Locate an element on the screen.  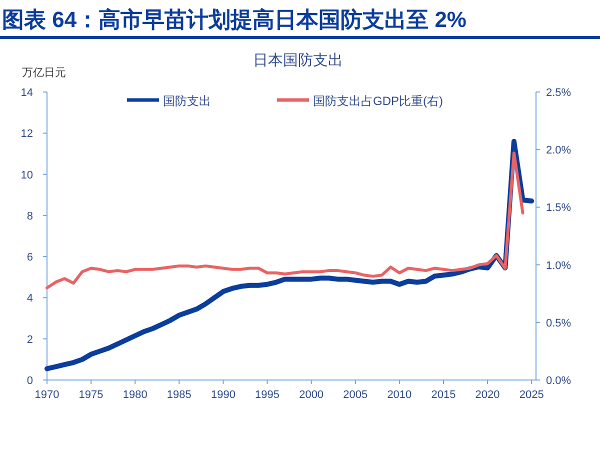
x-tick-label: 1985 is located at coordinates (179, 395).